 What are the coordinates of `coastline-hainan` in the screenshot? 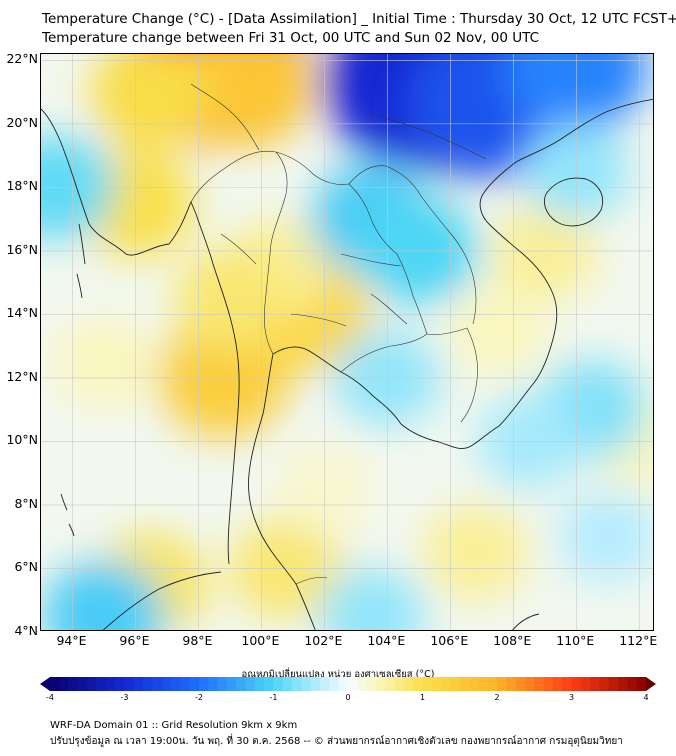 It's located at (574, 202).